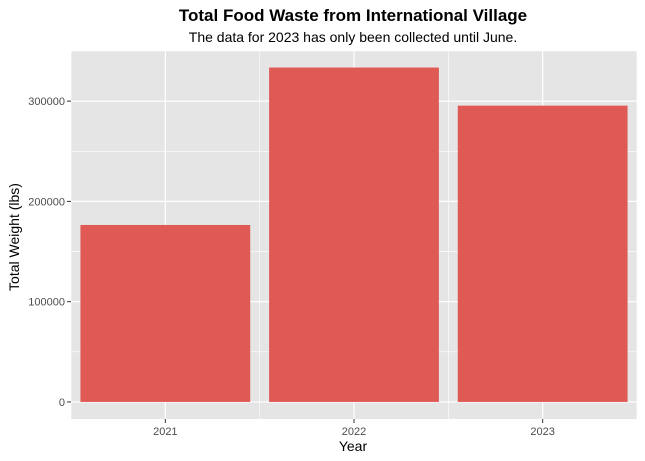  What do you see at coordinates (165, 432) in the screenshot?
I see `x-tick-label: 2021` at bounding box center [165, 432].